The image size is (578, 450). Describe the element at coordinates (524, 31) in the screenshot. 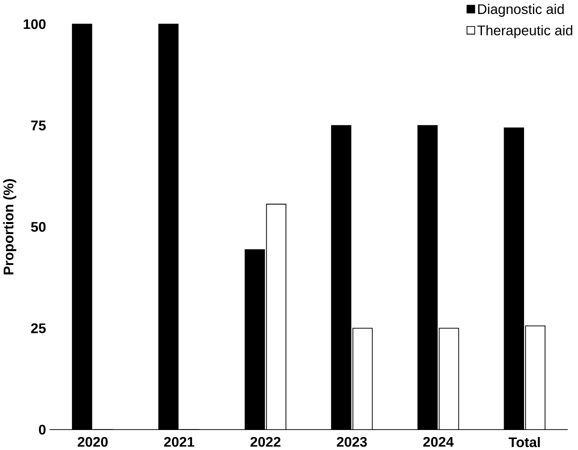

I see `legend-label: Therapeutic aid` at that location.